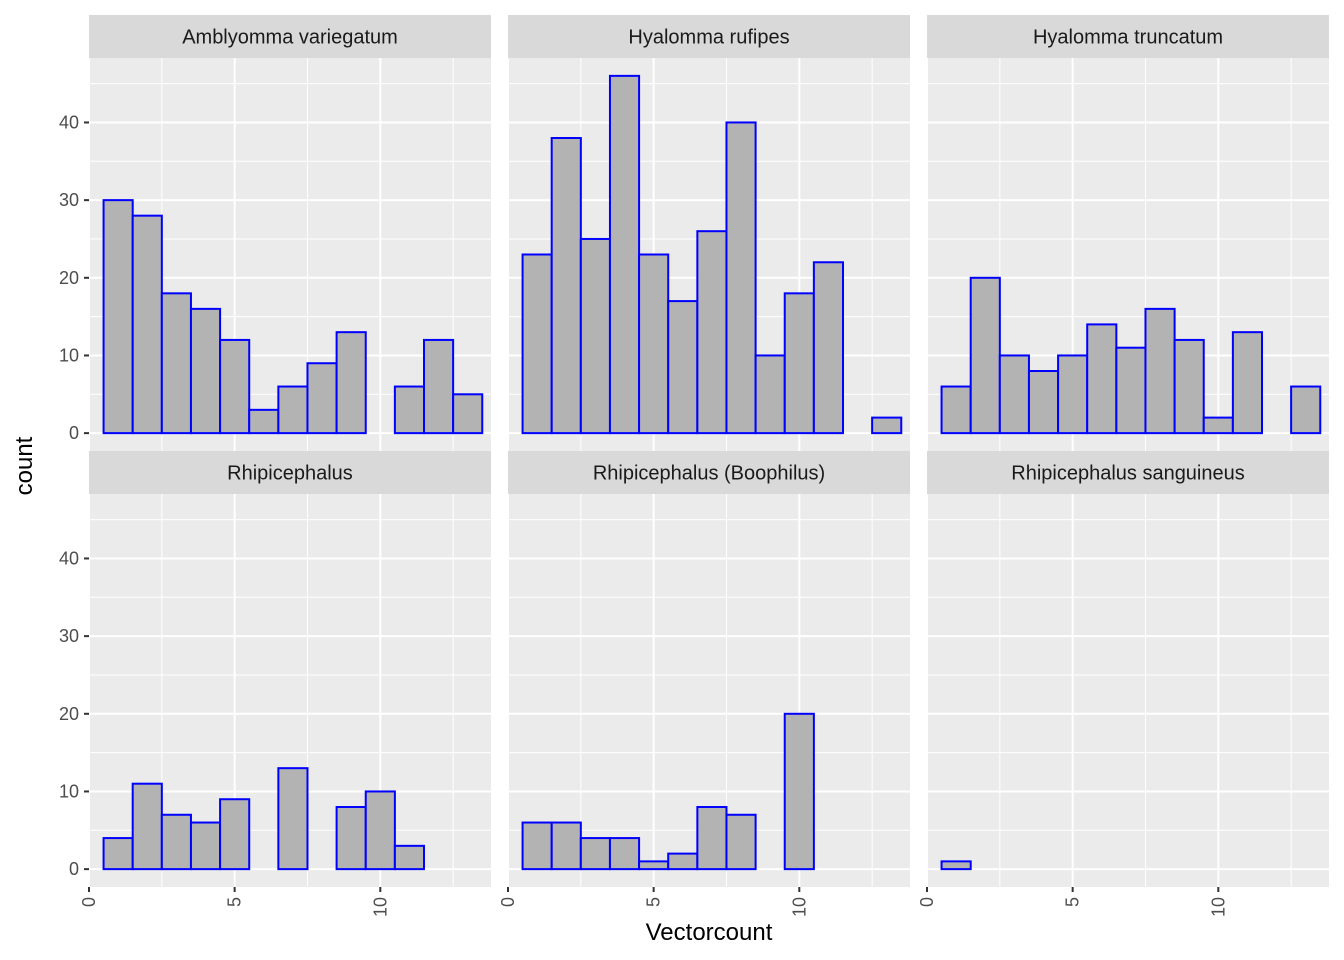 This screenshot has width=1344, height=960. I want to click on facet-title: Hyalomma rufipes, so click(708, 38).